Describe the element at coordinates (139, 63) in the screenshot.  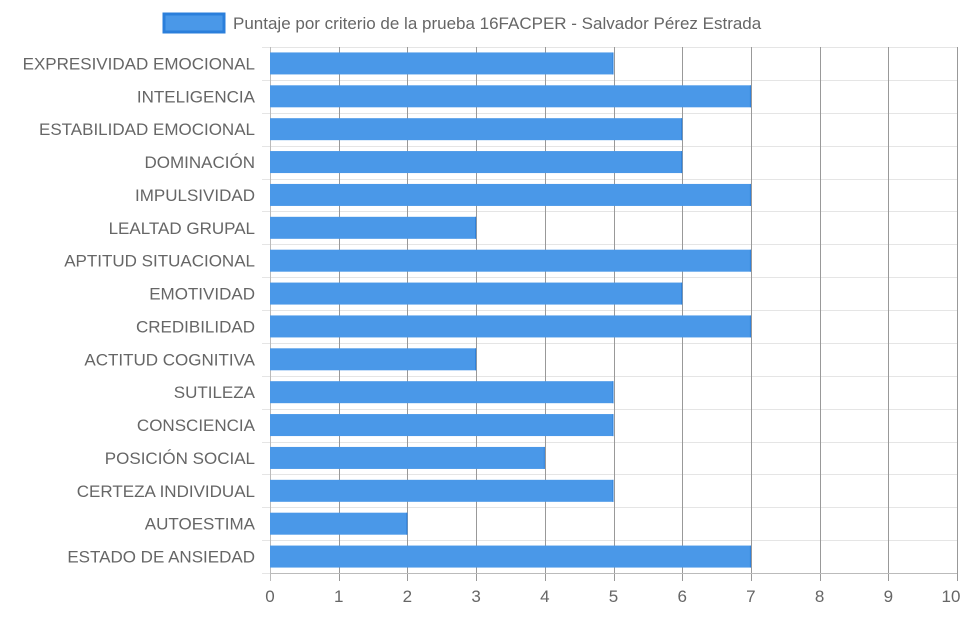
I see `category-label: EXPRESIVIDAD EMOCIONAL` at that location.